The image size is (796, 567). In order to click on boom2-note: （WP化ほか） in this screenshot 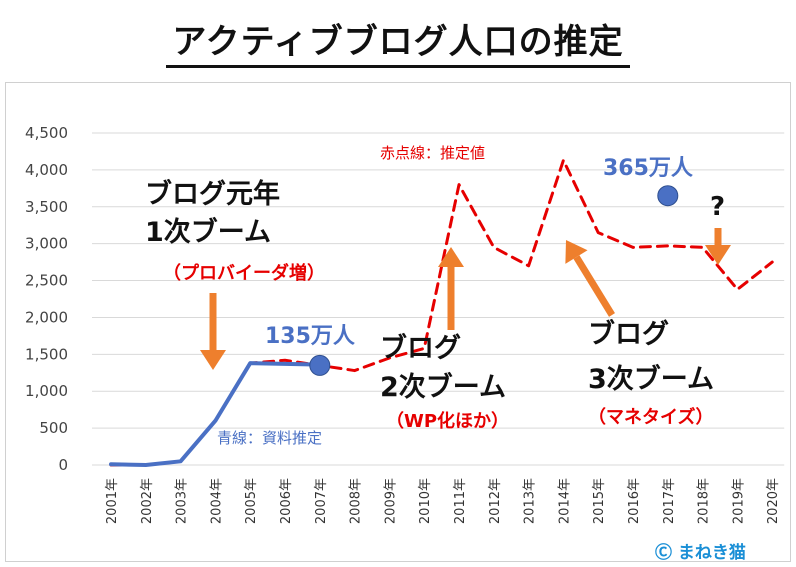, I will do `click(447, 421)`.